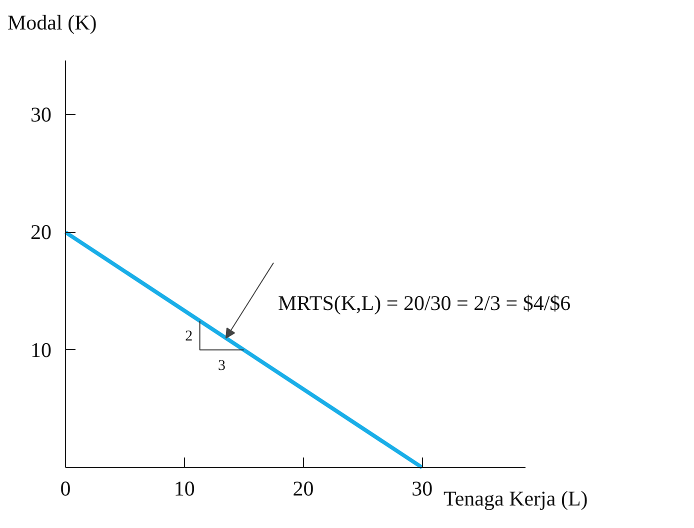 The width and height of the screenshot is (694, 528). I want to click on x-tick-label: 0, so click(65, 488).